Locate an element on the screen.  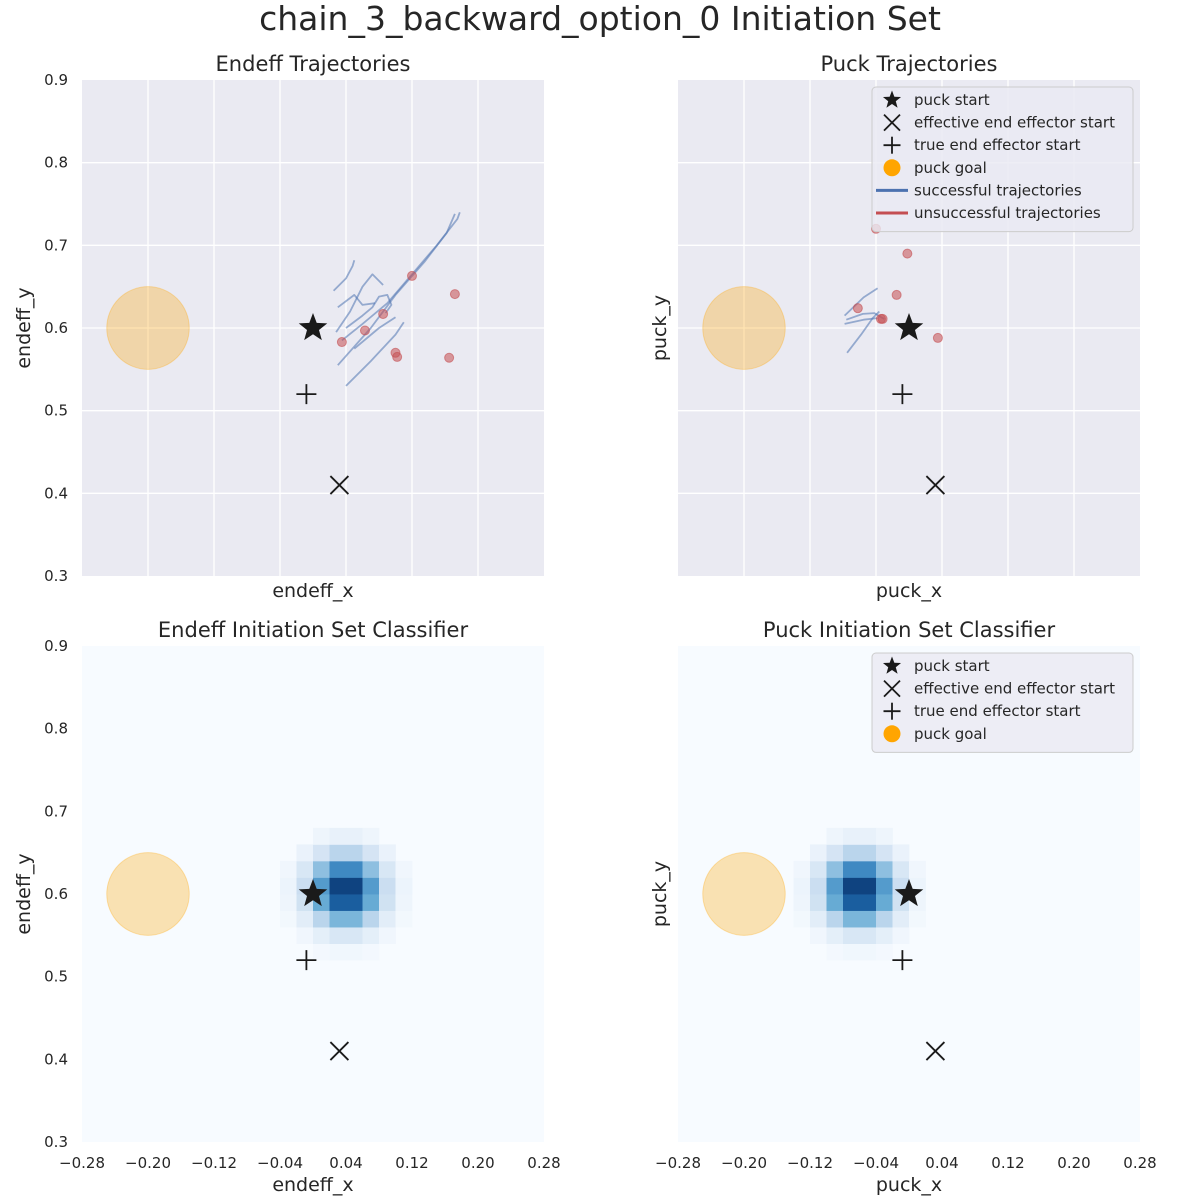
x-tick-label: 0.28 is located at coordinates (543, 1163).